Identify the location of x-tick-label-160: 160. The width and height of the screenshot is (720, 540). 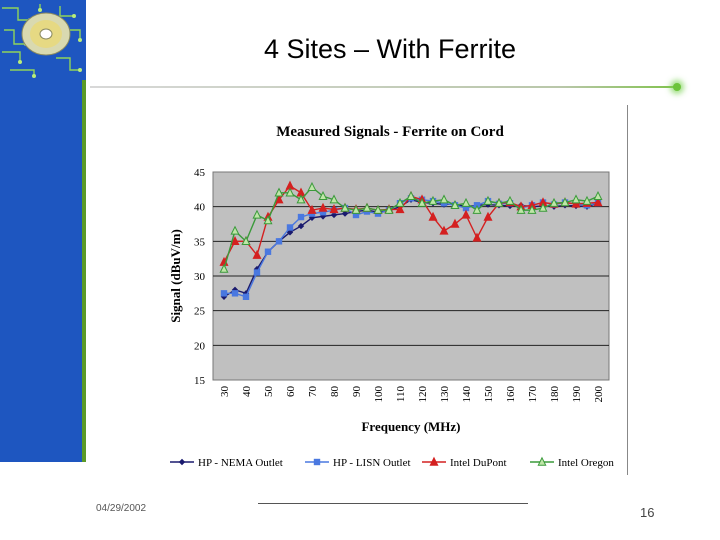
(511, 394).